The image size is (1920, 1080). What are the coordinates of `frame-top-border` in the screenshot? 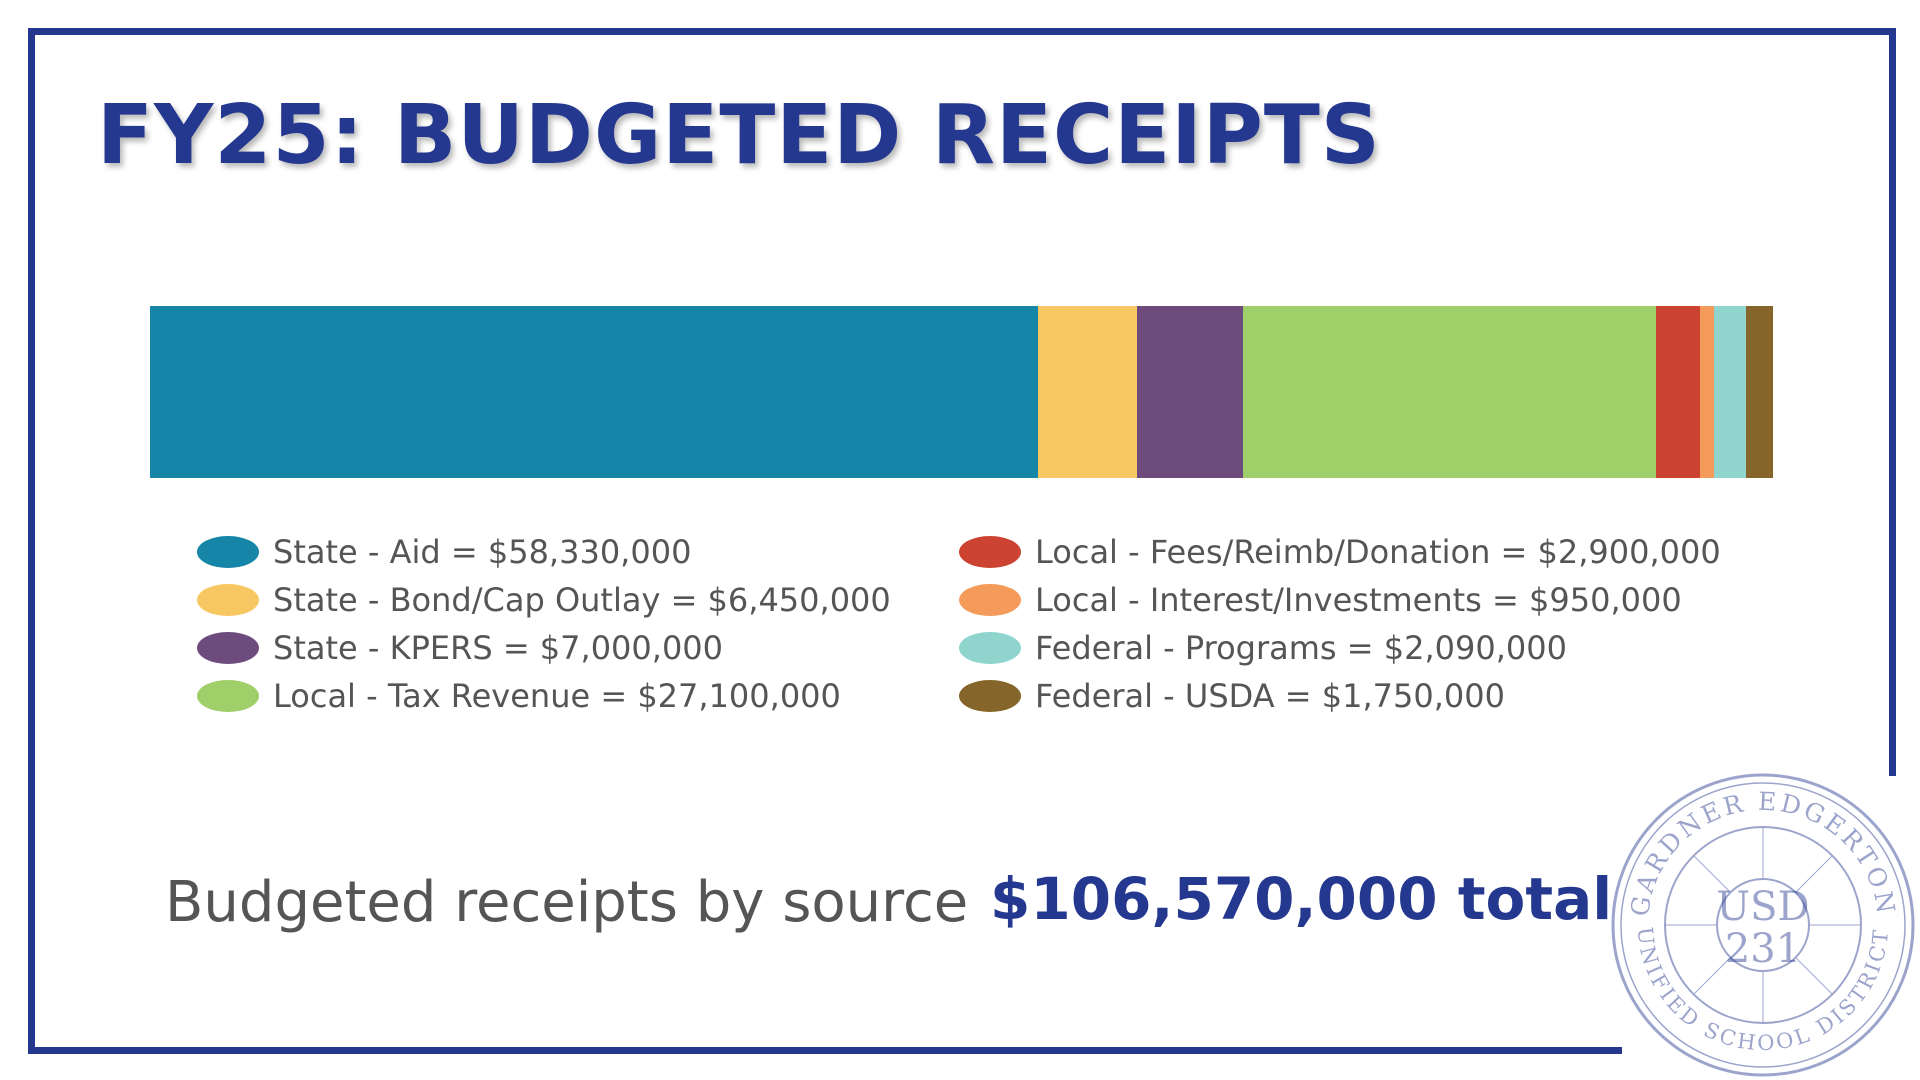 It's located at (962, 31).